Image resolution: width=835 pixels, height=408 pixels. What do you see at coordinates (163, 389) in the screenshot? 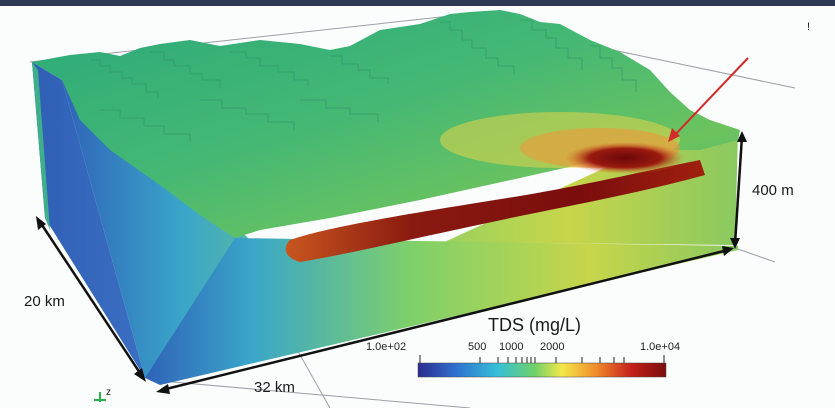
I see `length-arrow-left` at bounding box center [163, 389].